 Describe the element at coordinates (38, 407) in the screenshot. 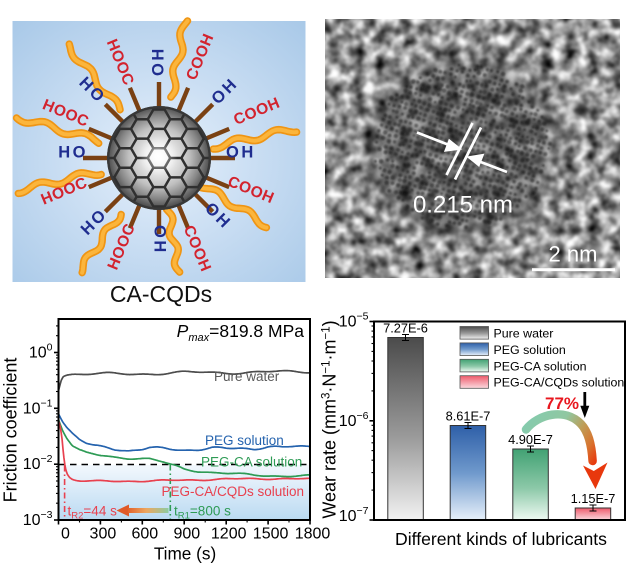

I see `svg-text: 10⁻¹` at that location.